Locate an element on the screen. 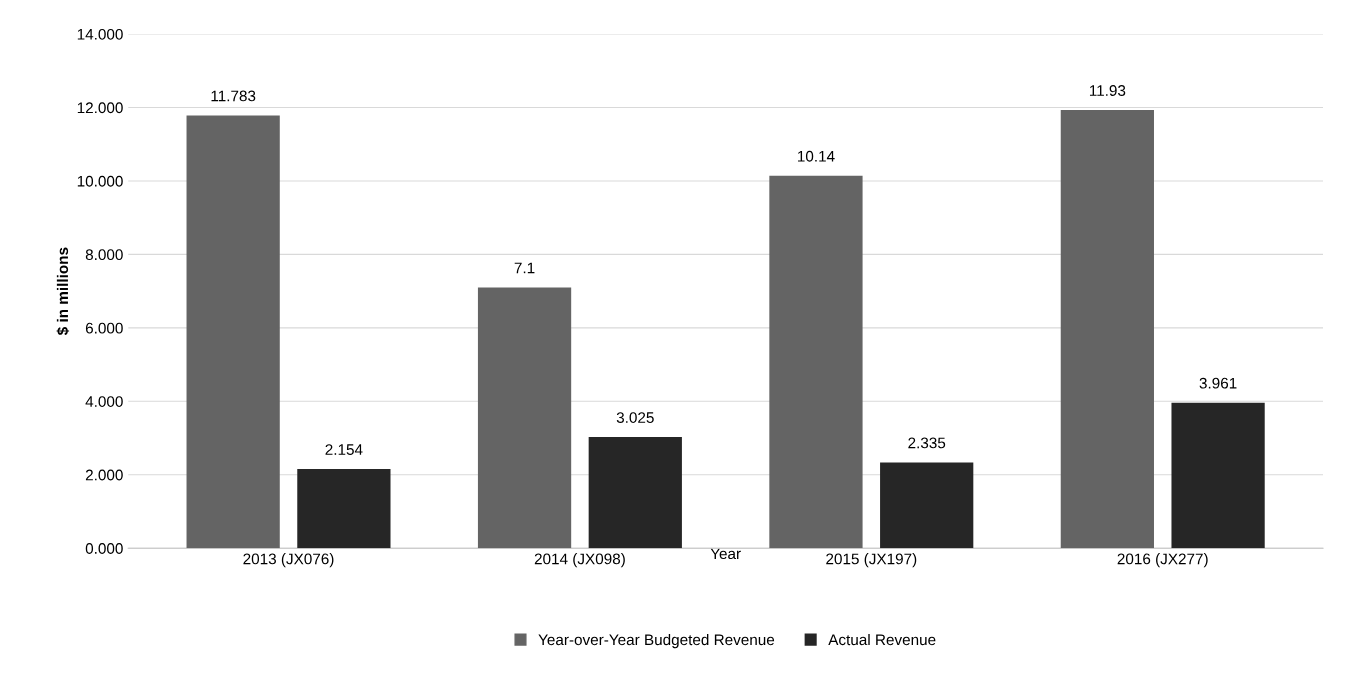 This screenshot has width=1350, height=681. x-tick-label: 2016 (JX277) is located at coordinates (1162, 560).